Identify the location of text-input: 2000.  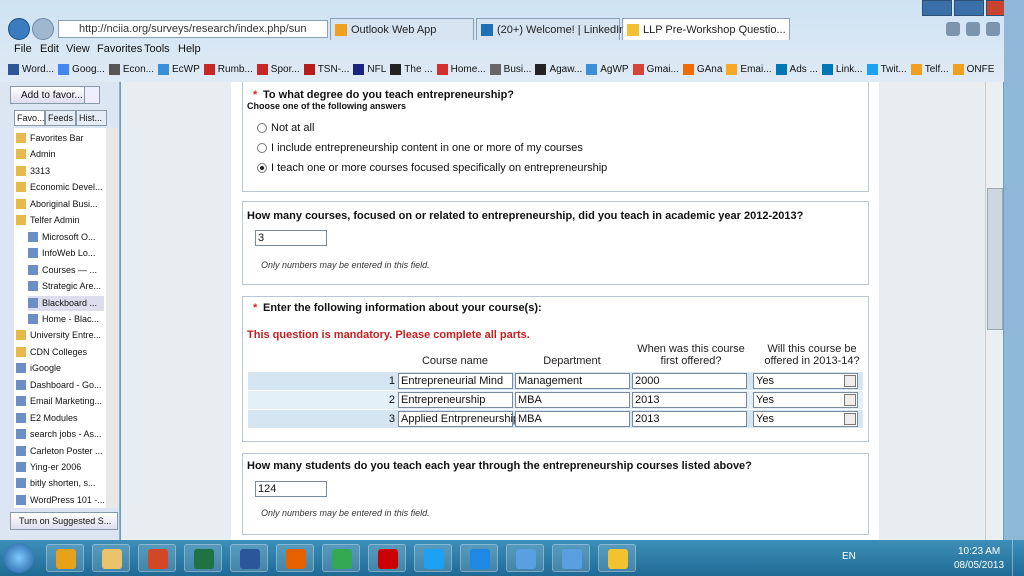
(689, 381).